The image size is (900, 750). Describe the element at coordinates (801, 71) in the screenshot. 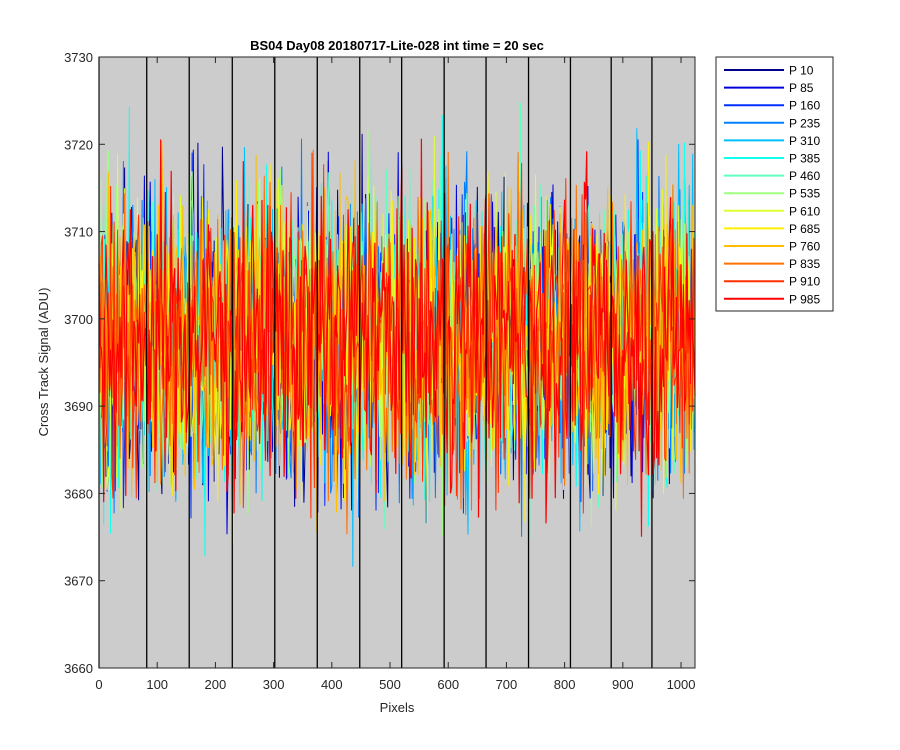

I see `legend-label: P 10` at that location.